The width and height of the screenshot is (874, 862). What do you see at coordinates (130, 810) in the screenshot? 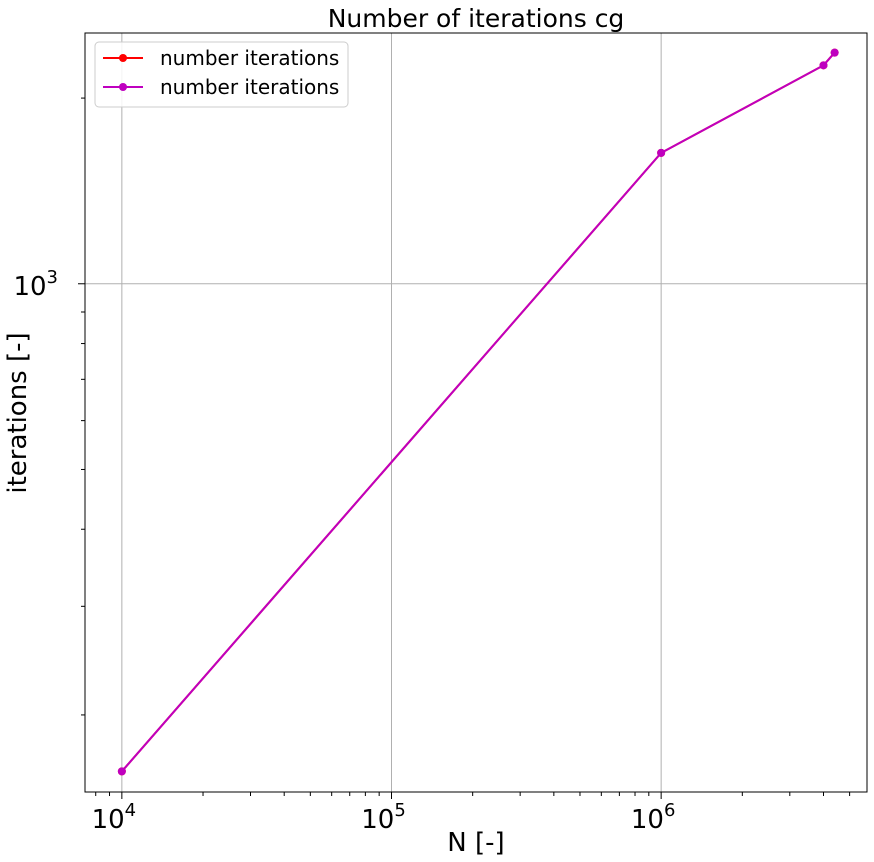
I see `x-tick-exponent: 4` at bounding box center [130, 810].